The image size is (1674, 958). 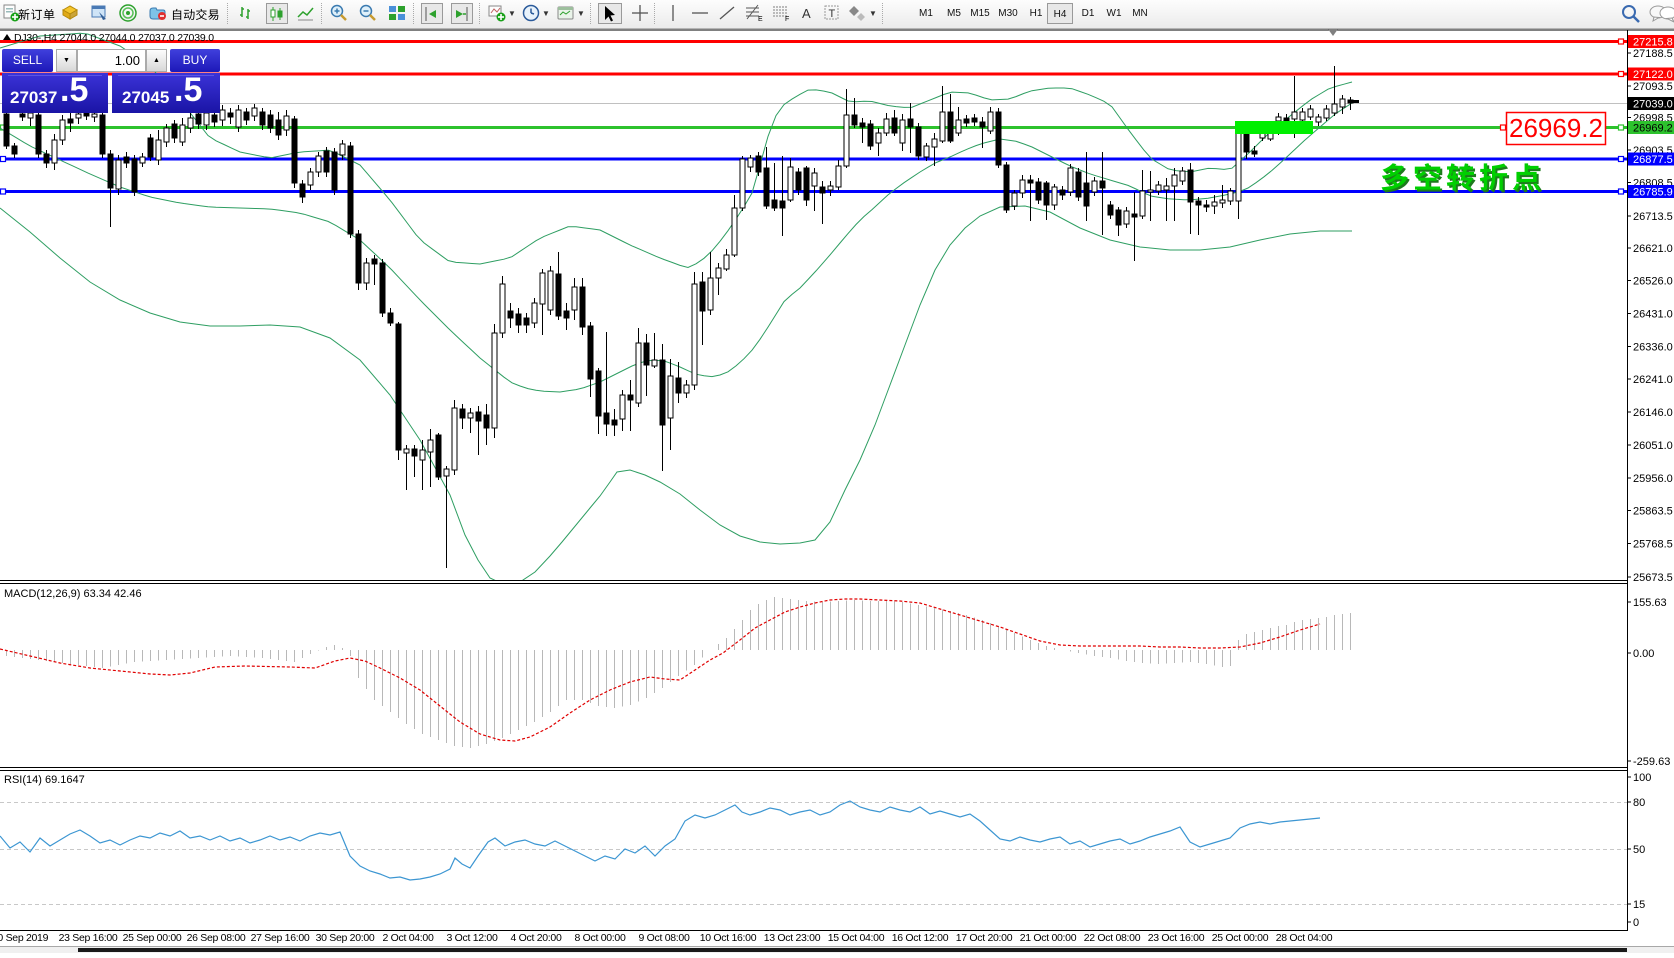 I want to click on svg-text: 9 Oct 08:00, so click(x=664, y=938).